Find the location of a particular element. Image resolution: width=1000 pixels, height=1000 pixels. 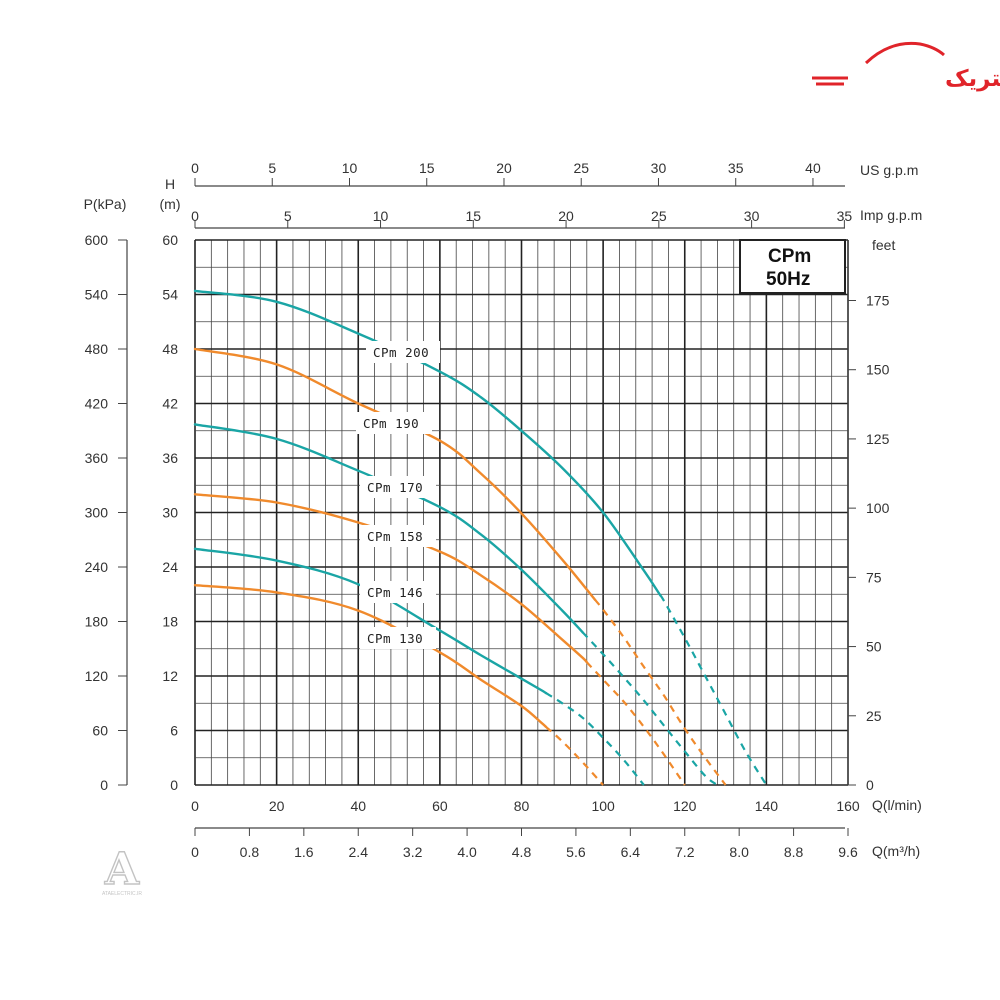

lmin-tick-label: 140 is located at coordinates (767, 806).